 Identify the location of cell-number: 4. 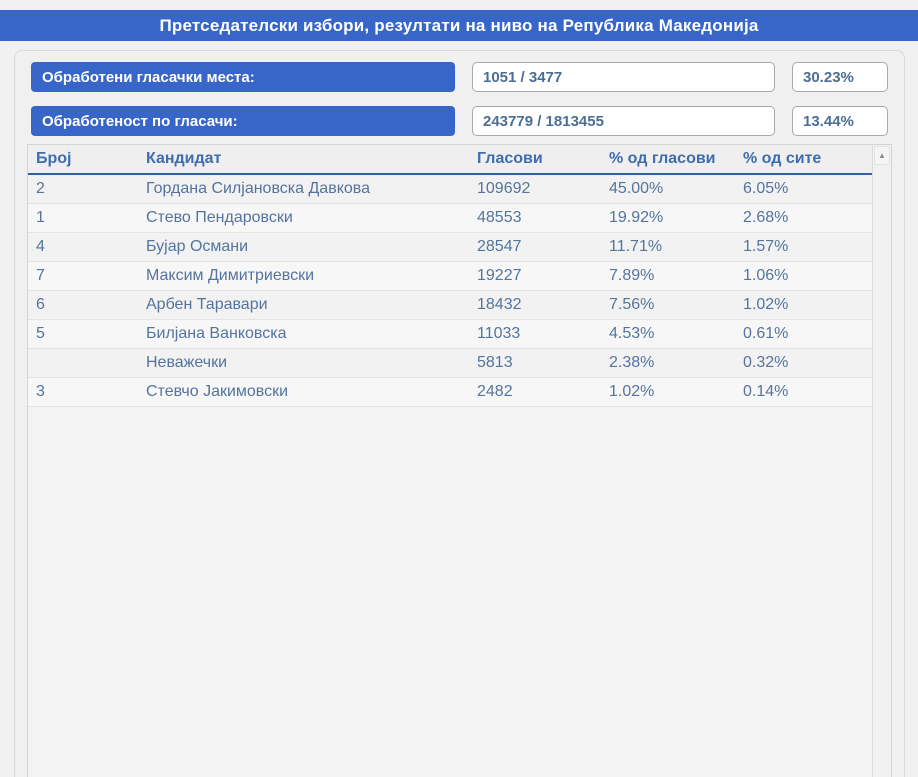
(83, 247).